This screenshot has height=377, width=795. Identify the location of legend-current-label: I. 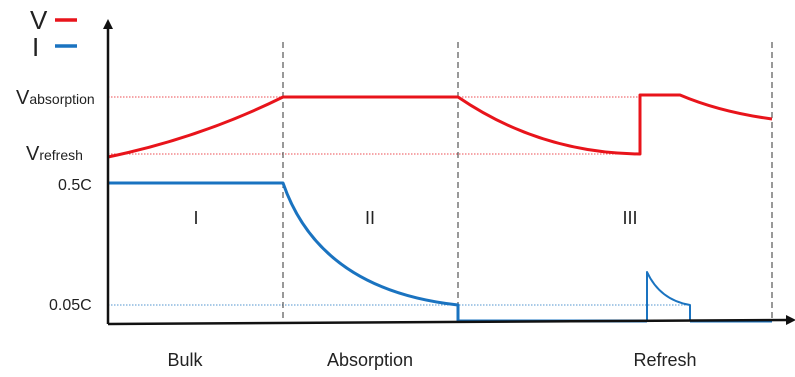
(35, 47).